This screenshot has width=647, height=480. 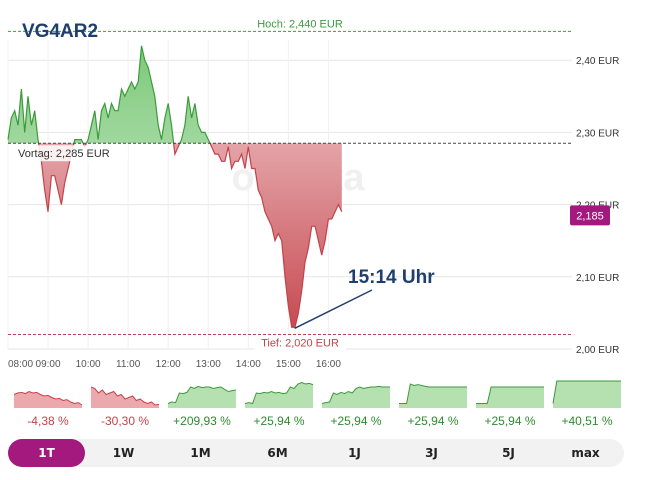 What do you see at coordinates (202, 421) in the screenshot?
I see `sparkline-pct: +209,93 %` at bounding box center [202, 421].